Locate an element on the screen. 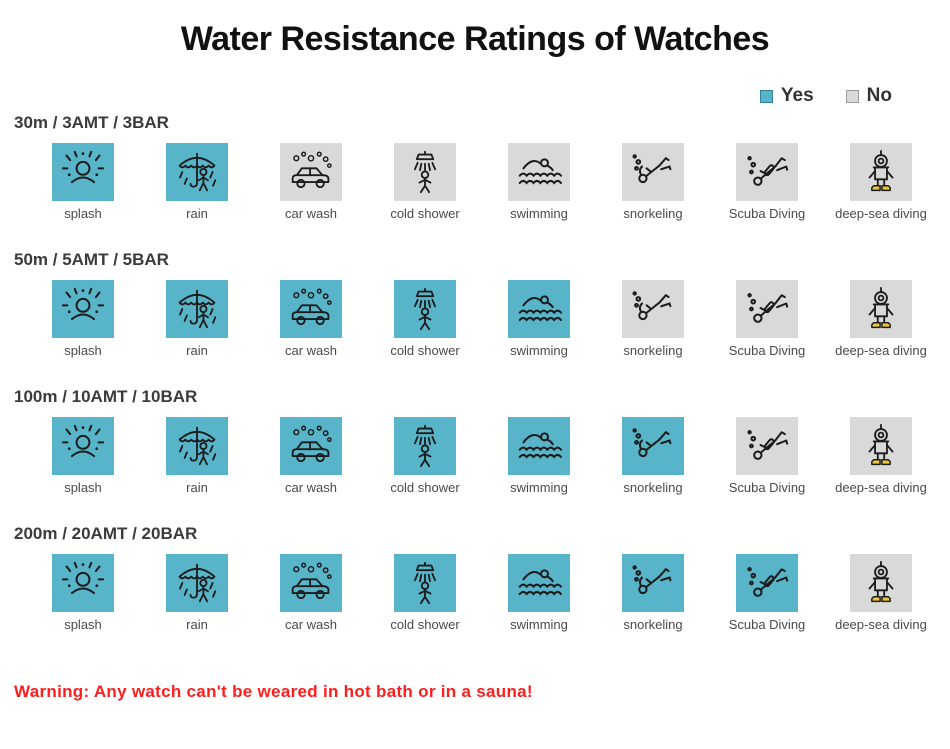  rating-label: 50m / 5AMT / 5BAR is located at coordinates (91, 259).